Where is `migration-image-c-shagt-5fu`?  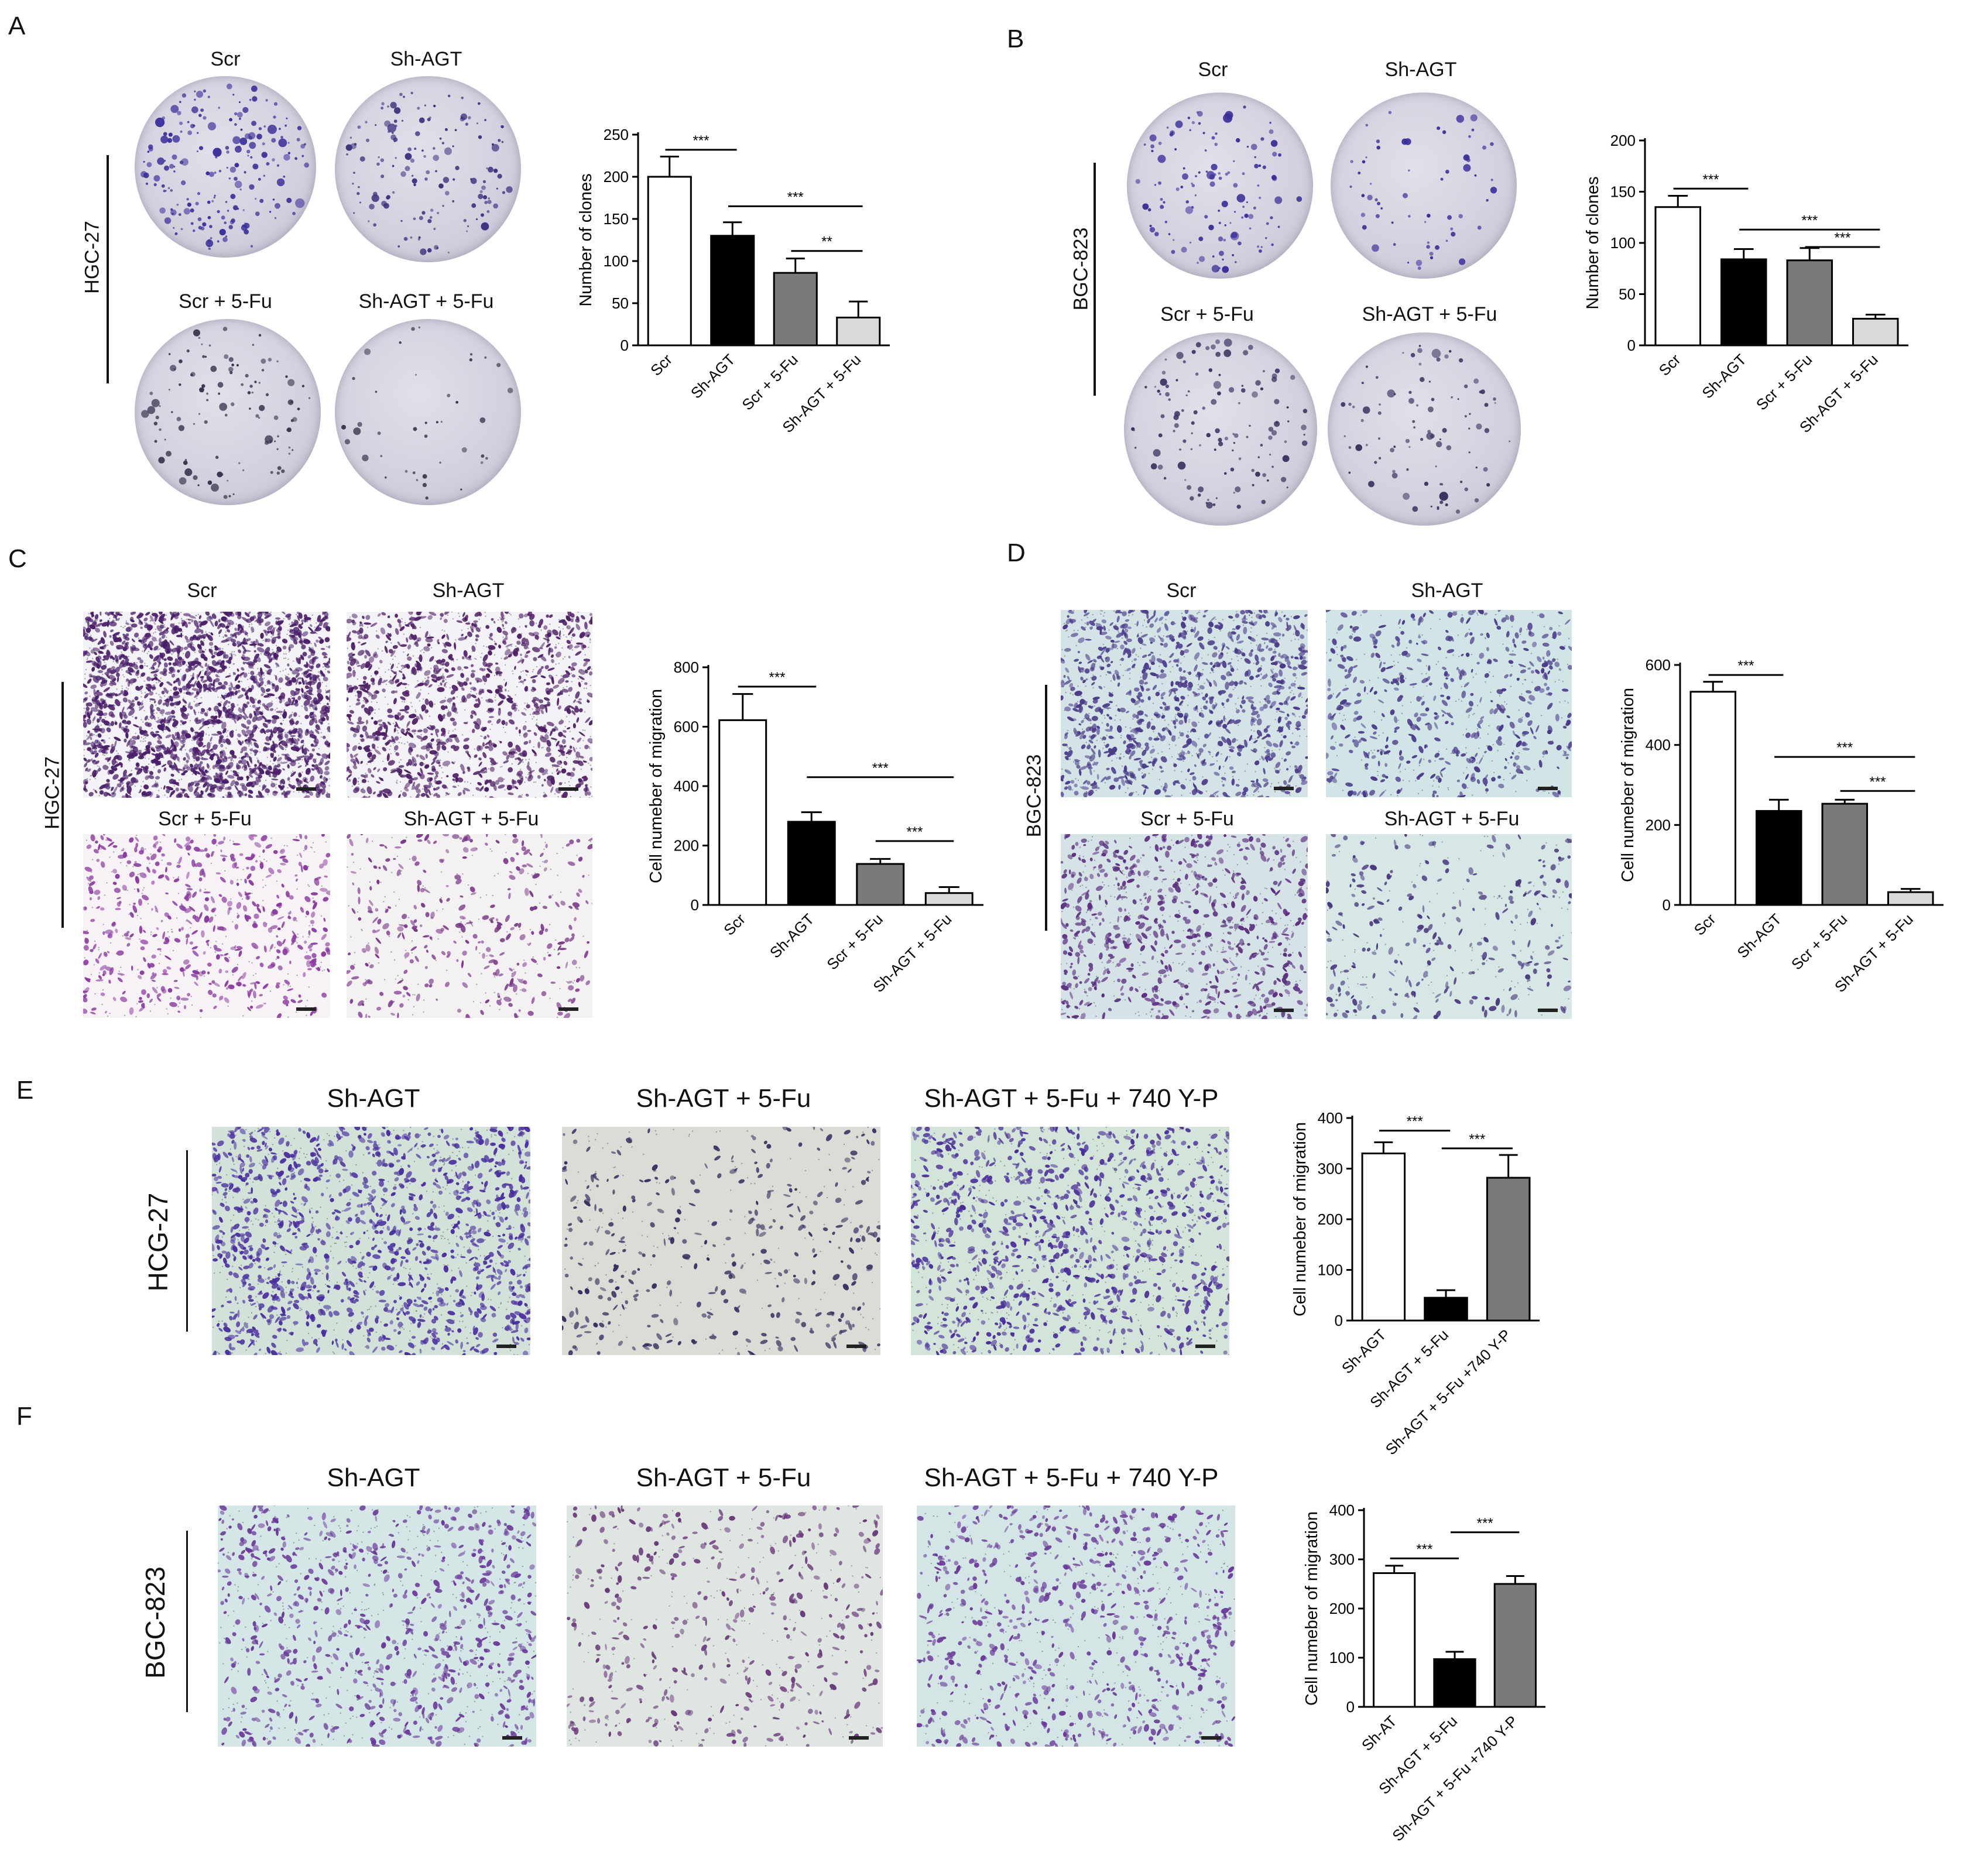 migration-image-c-shagt-5fu is located at coordinates (470, 926).